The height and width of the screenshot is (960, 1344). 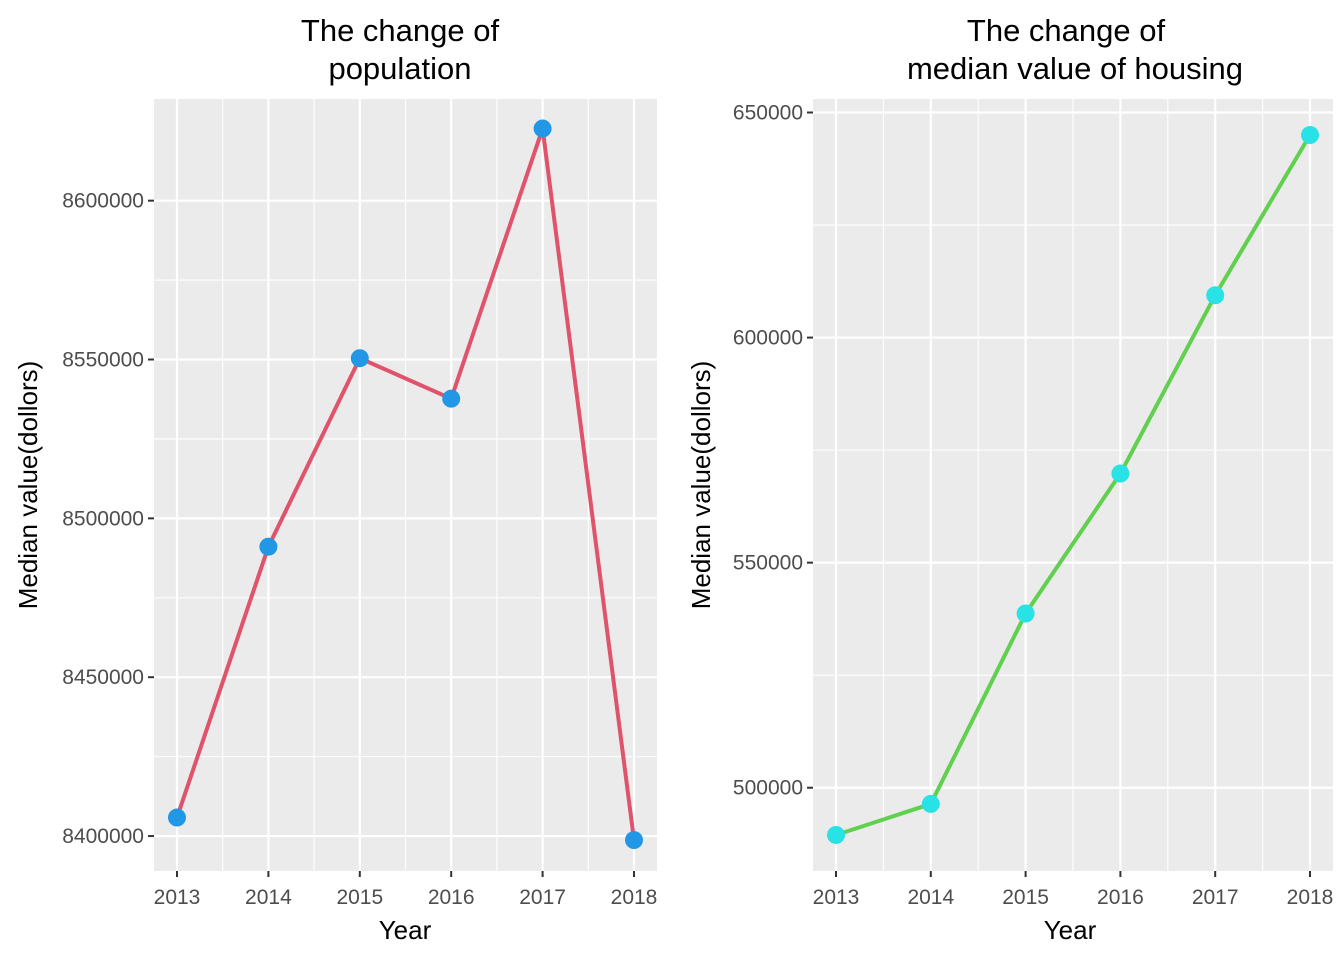 I want to click on housing-chart-title-line-2: median value of housing, so click(x=1075, y=68).